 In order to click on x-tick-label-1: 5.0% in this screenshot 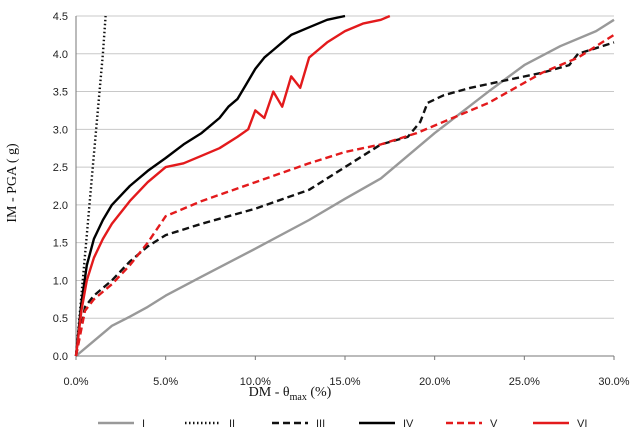, I will do `click(165, 382)`.